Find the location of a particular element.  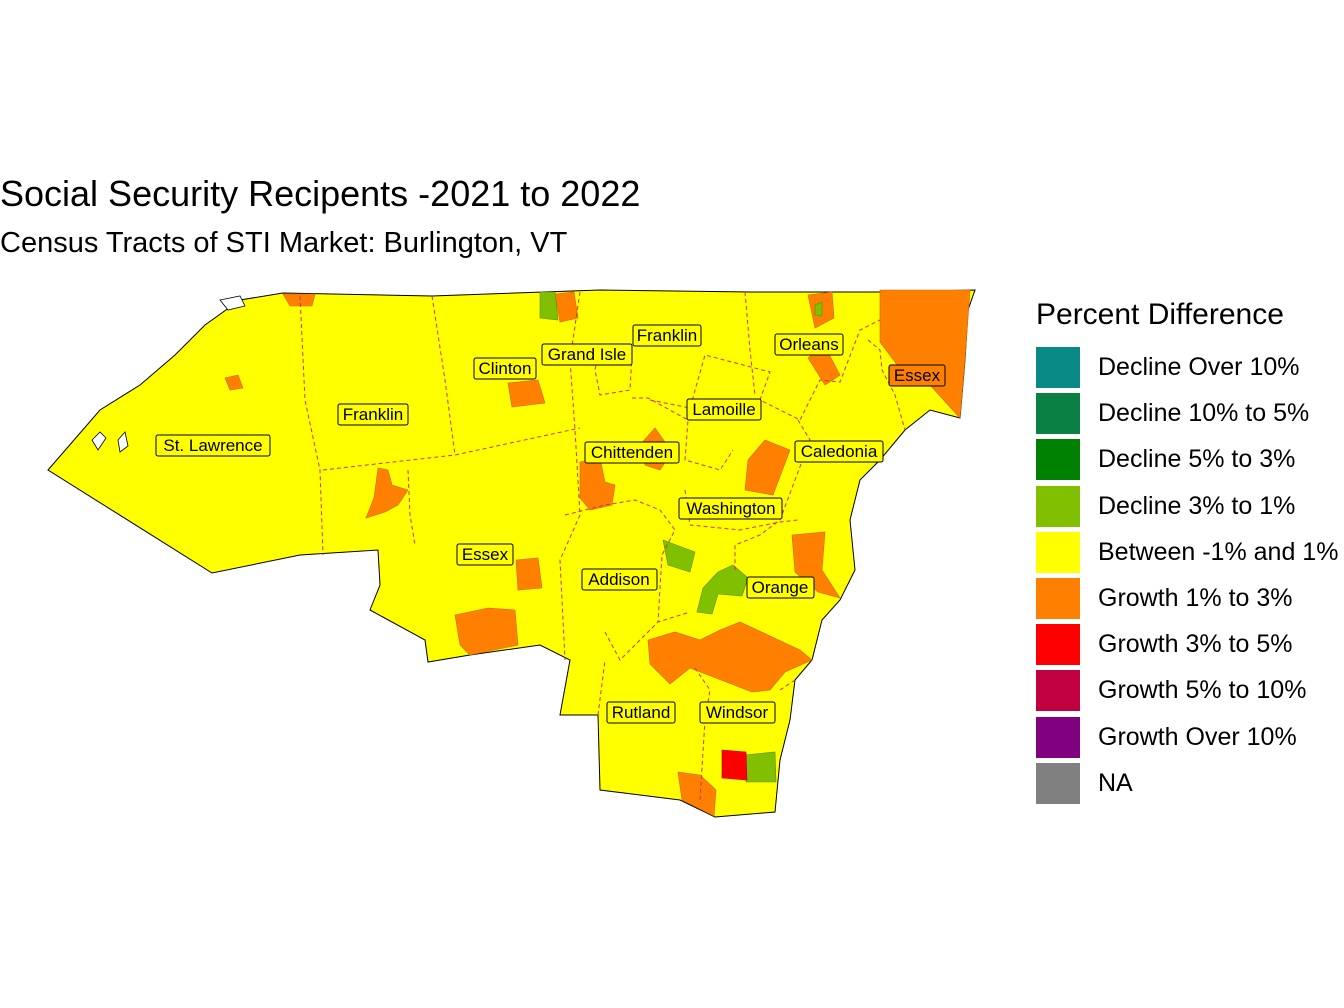

svg-text: Lamoille is located at coordinates (723, 409).